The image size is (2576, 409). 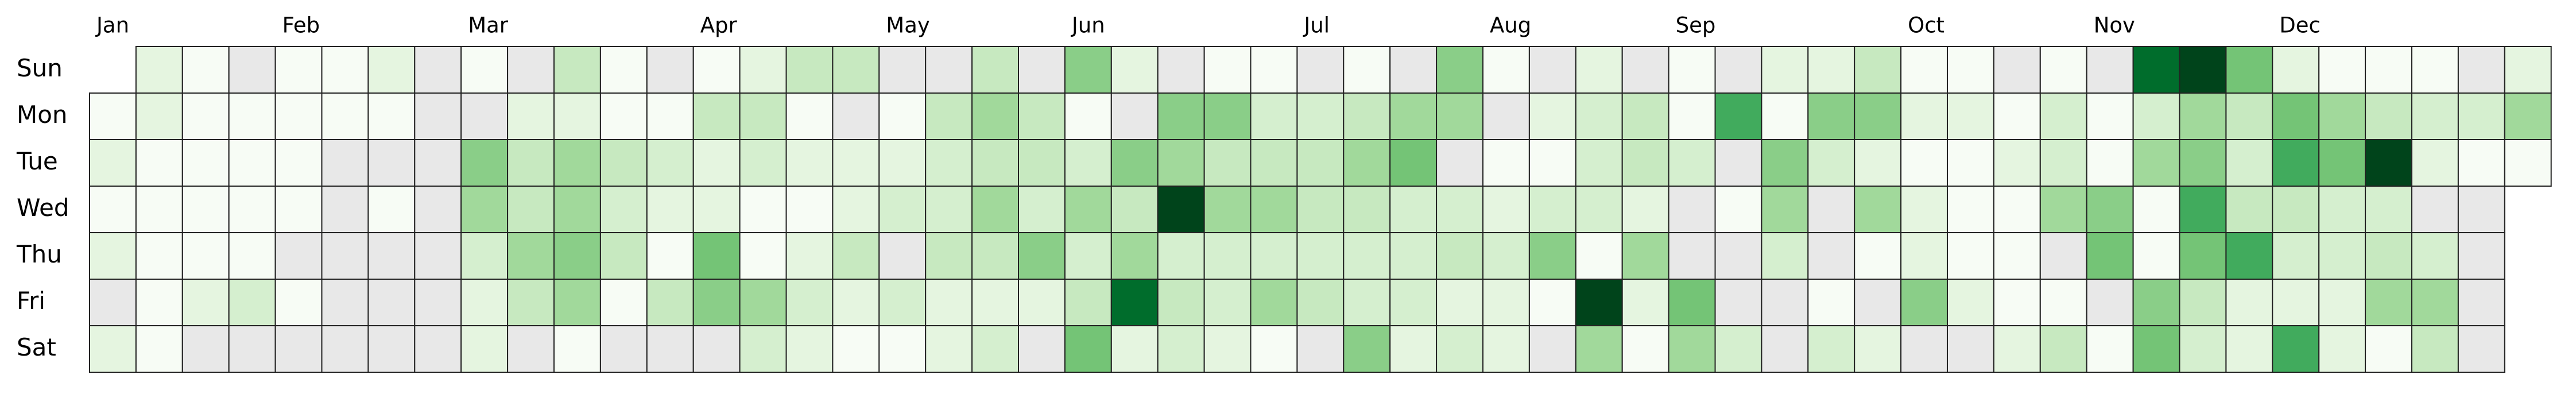 I want to click on day-label: Thu, so click(x=39, y=254).